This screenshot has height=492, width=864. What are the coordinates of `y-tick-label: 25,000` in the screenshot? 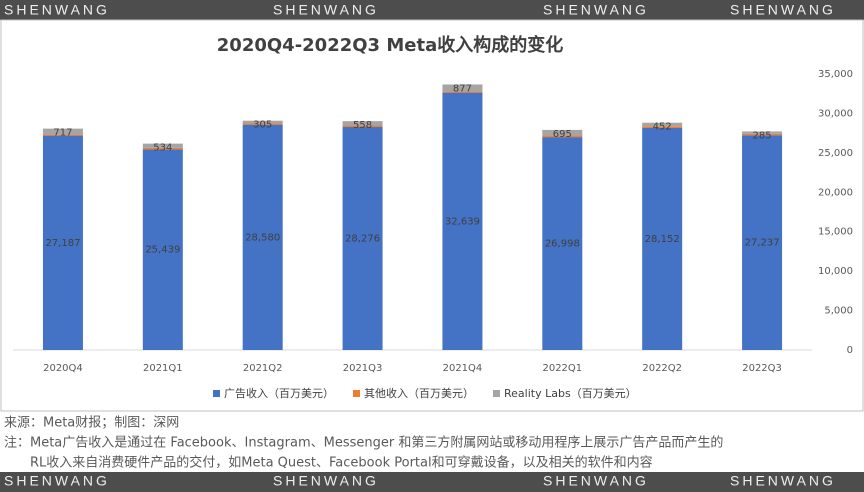 It's located at (835, 153).